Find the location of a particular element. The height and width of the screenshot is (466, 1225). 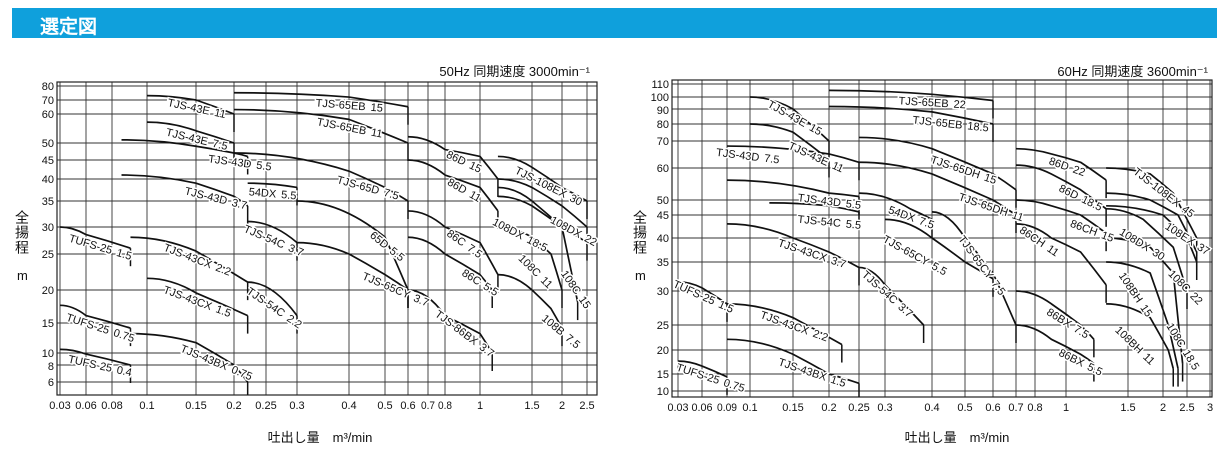

curve-label: TUFS-250.75 is located at coordinates (100, 328).